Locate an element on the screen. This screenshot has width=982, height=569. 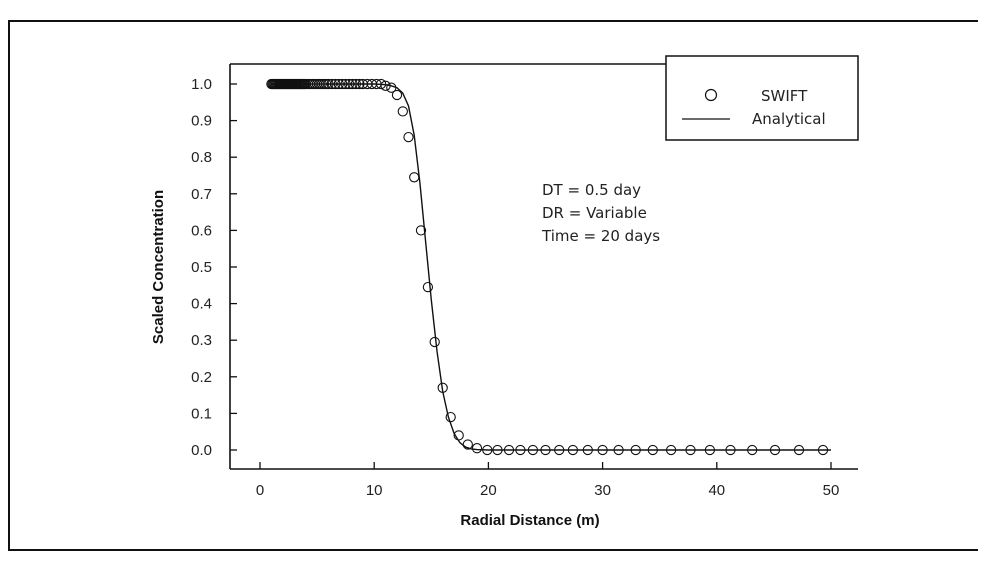
legend-swift-label: SWIFT is located at coordinates (784, 96).